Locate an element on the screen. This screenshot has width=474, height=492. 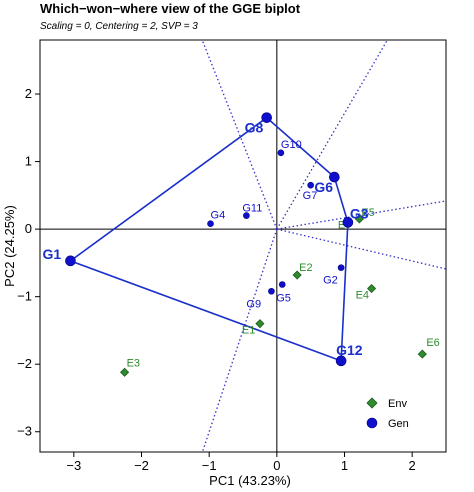
x-tick-label: −1 is located at coordinates (209, 465).